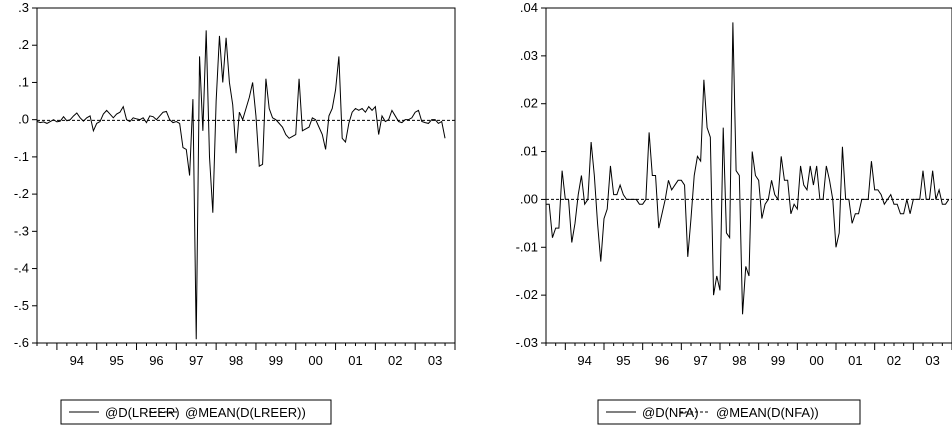  What do you see at coordinates (142, 412) in the screenshot?
I see `legend-series-label: @D(LREER)` at bounding box center [142, 412].